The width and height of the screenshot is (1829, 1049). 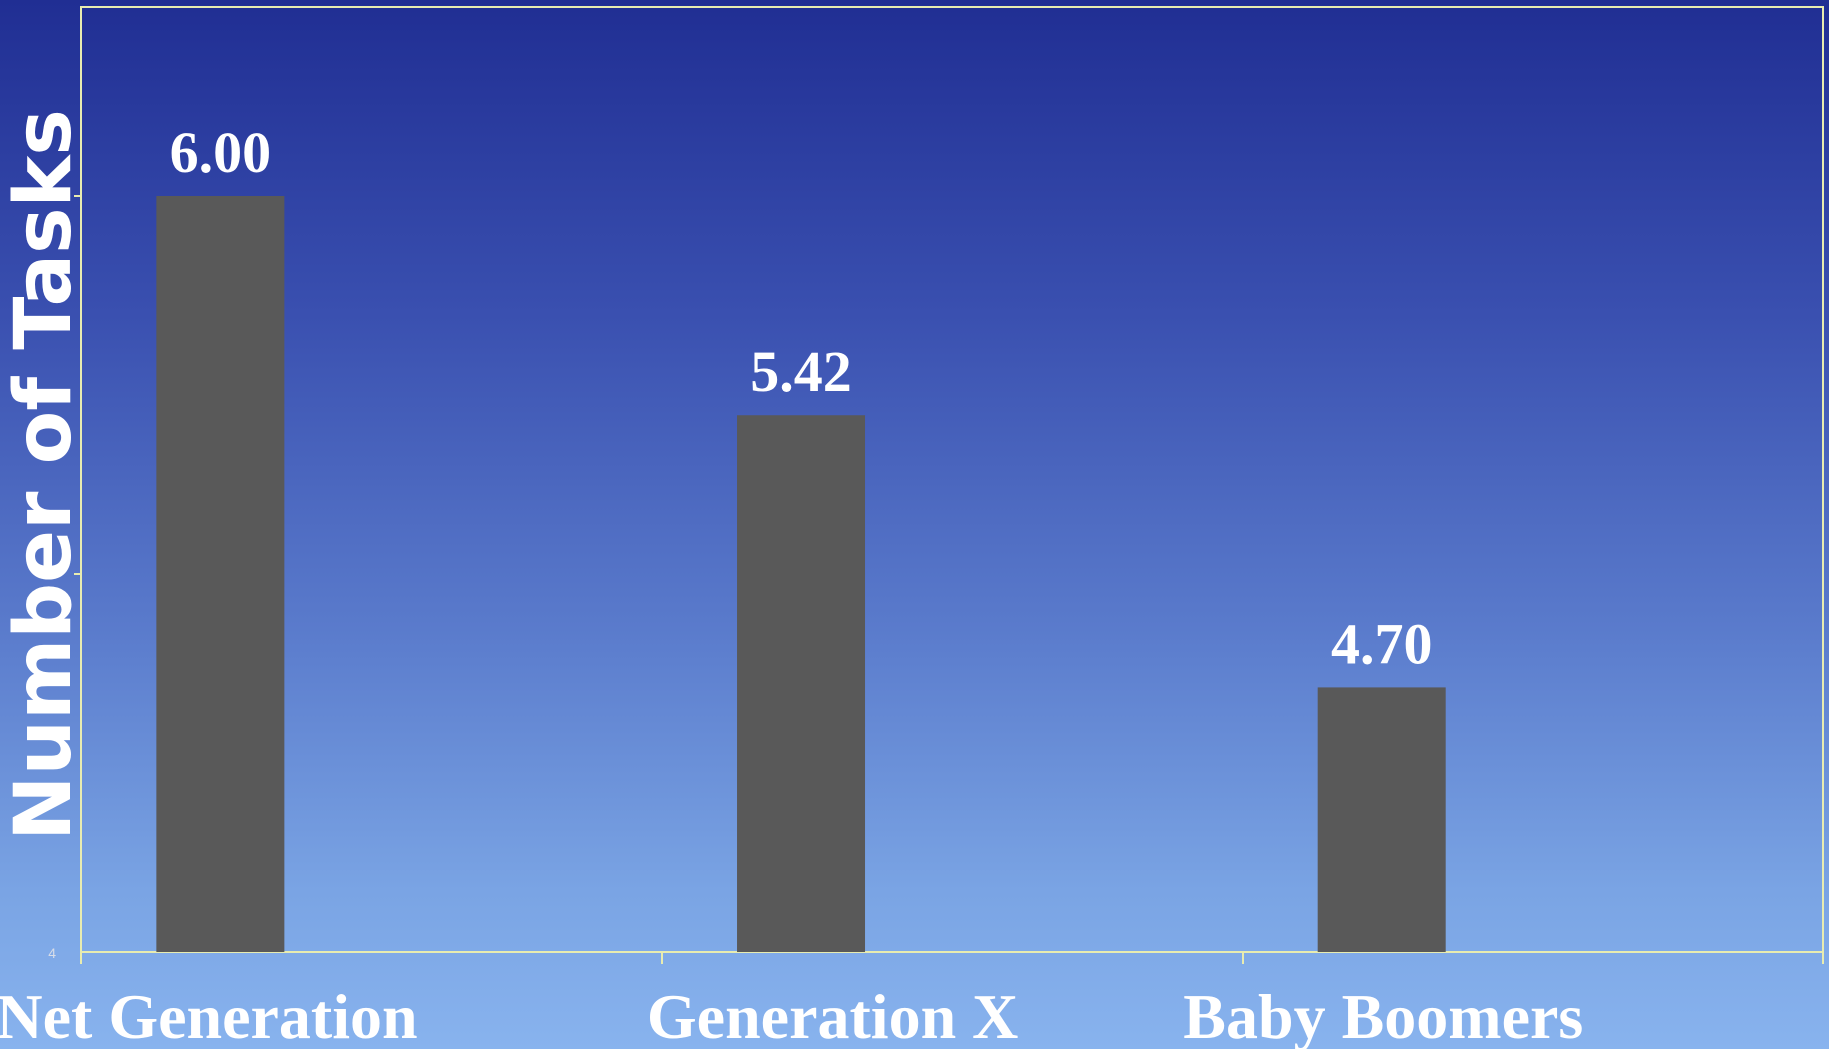 I want to click on bar-net-generation, so click(x=220, y=574).